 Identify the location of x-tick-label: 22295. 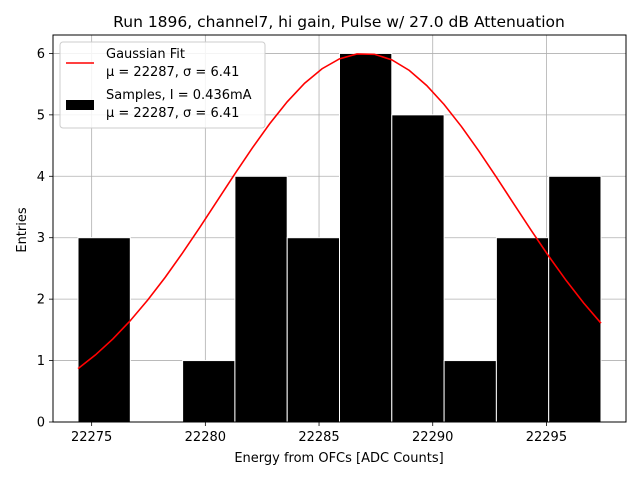
(546, 437).